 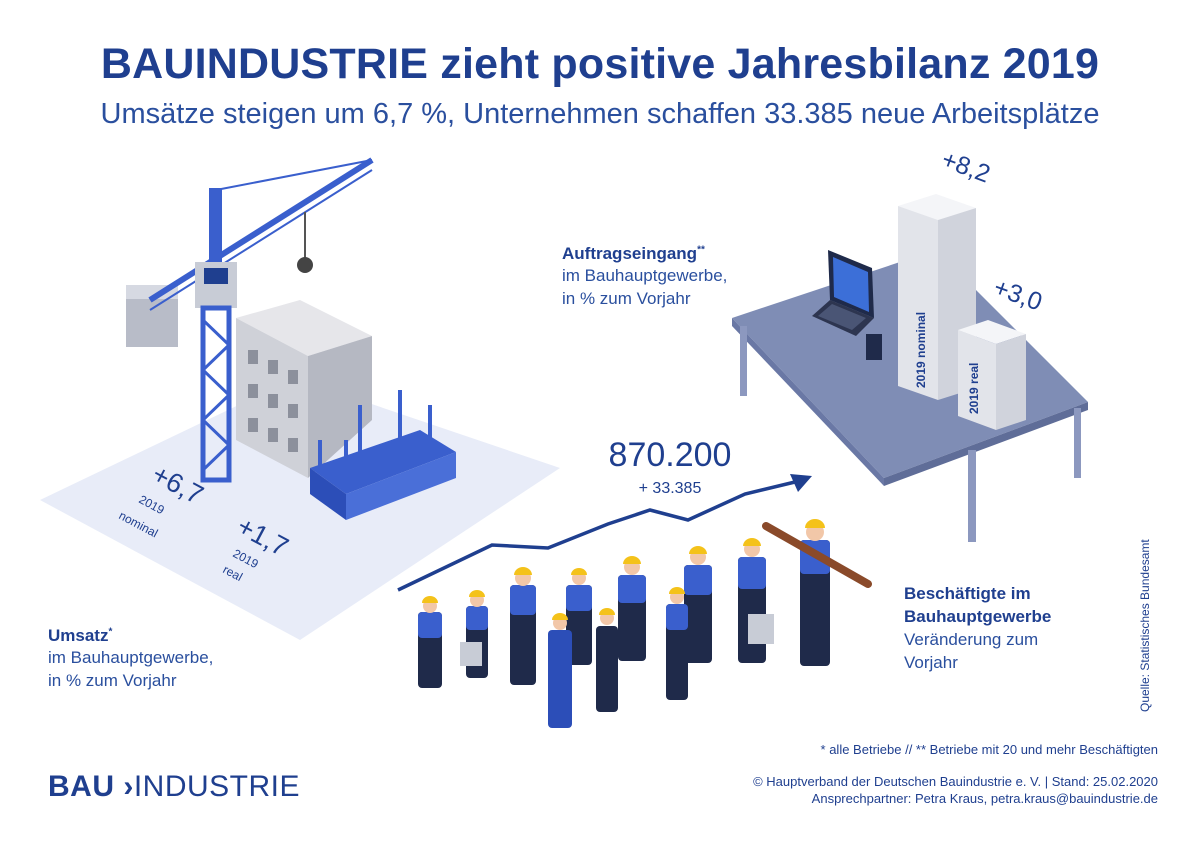 I want to click on umsatz-marker: *, so click(x=110, y=632).